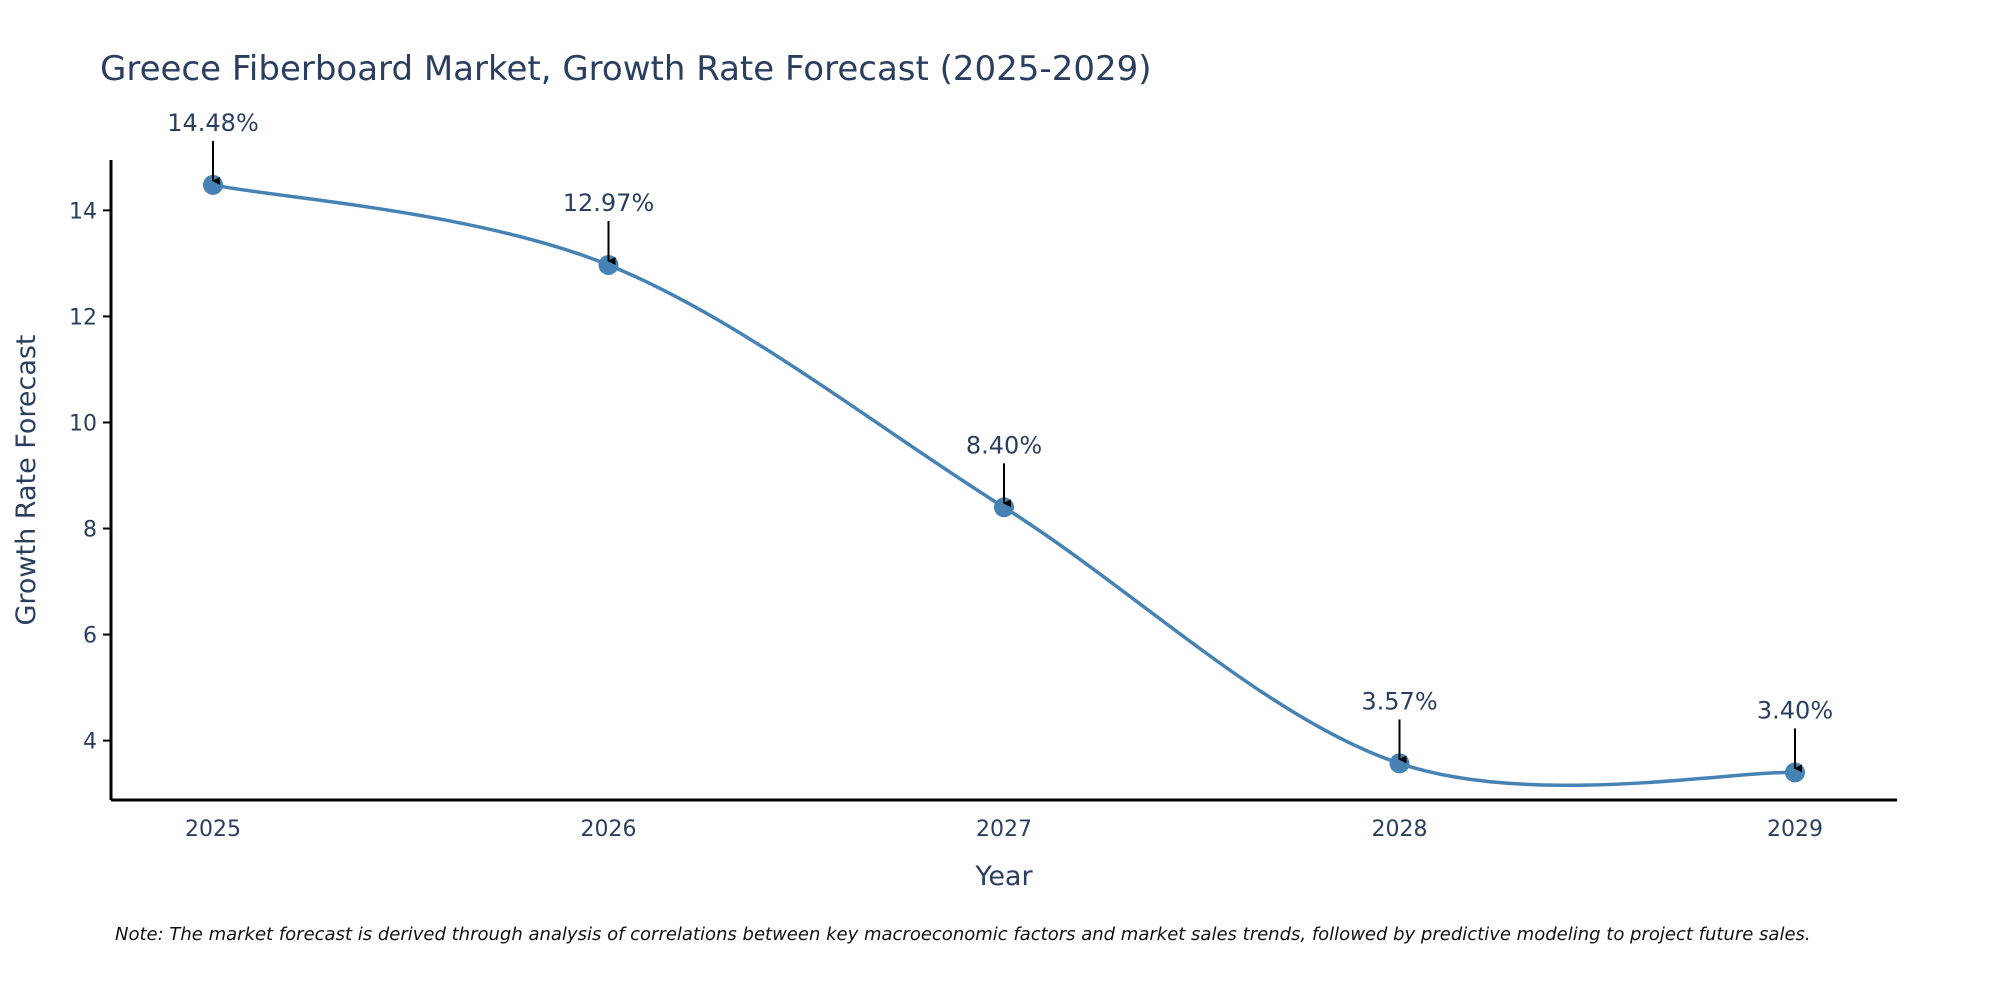 The width and height of the screenshot is (2000, 1000). What do you see at coordinates (1399, 701) in the screenshot?
I see `data-label: 3.57%` at bounding box center [1399, 701].